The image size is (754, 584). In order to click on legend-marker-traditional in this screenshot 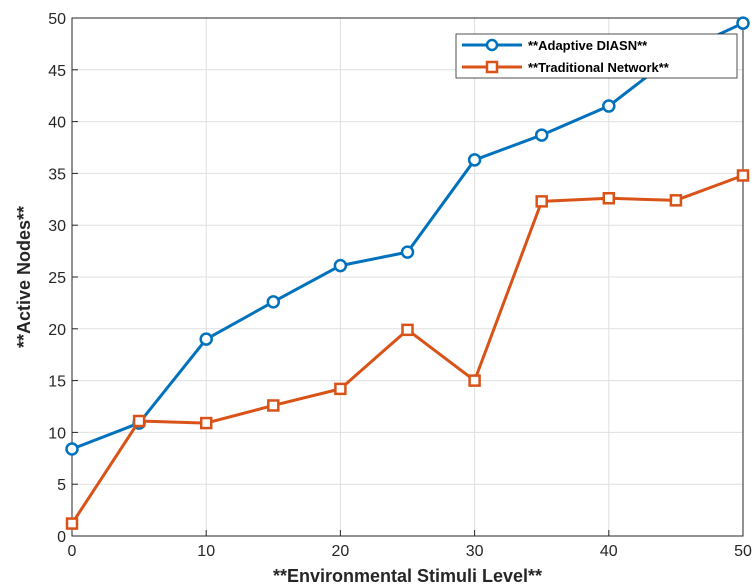, I will do `click(492, 67)`.